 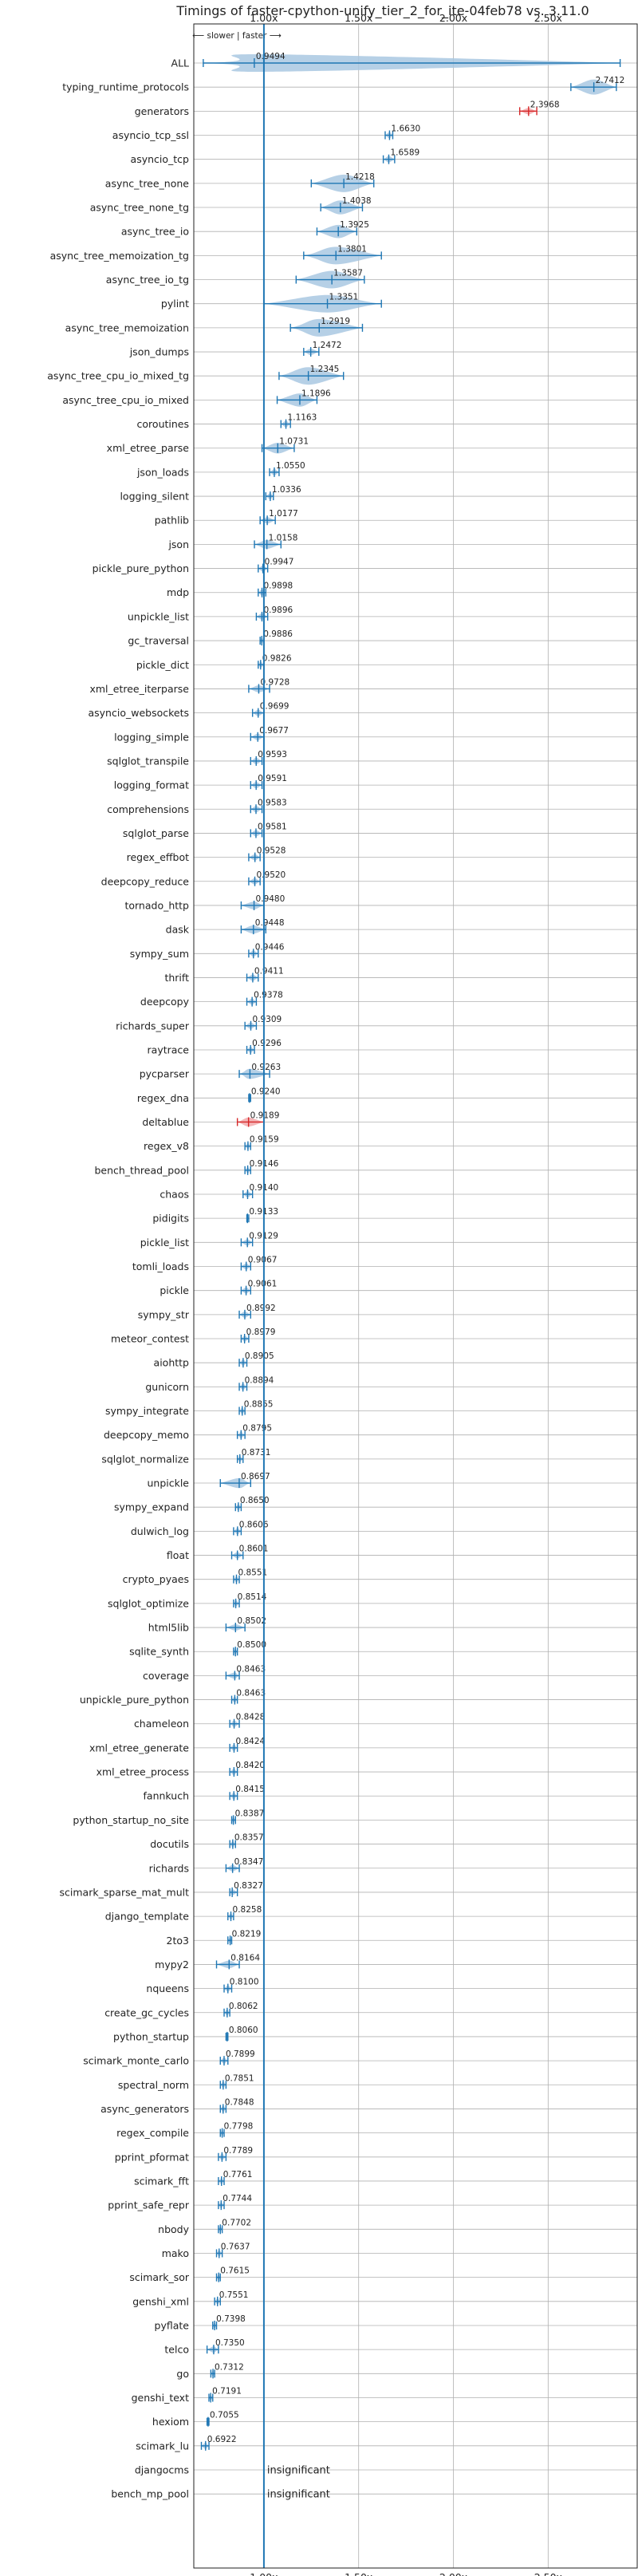 What do you see at coordinates (166, 1122) in the screenshot?
I see `benchmark-label: deltablue` at bounding box center [166, 1122].